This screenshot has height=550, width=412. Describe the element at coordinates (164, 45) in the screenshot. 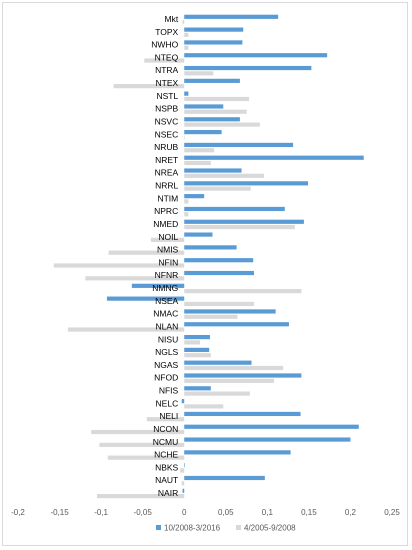

I see `category-label-nwho: NWHO` at that location.